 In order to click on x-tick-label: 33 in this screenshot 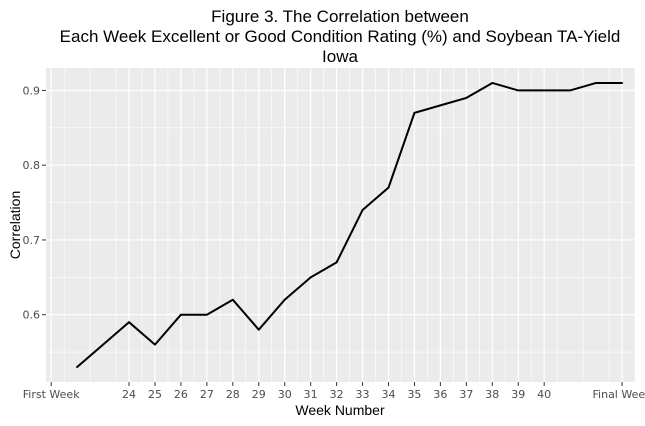, I will do `click(363, 394)`.